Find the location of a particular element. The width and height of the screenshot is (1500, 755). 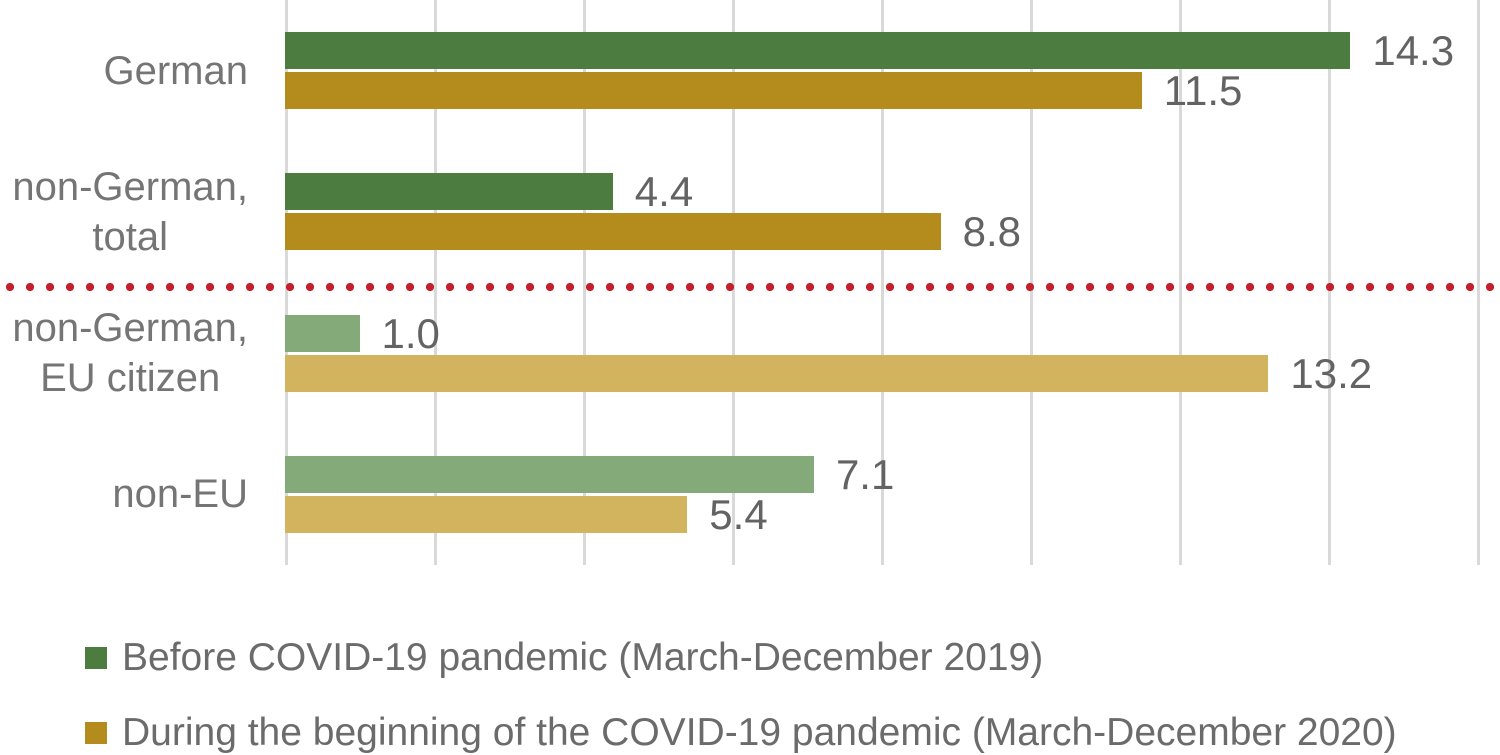

value-label: 13.2 is located at coordinates (1331, 373).